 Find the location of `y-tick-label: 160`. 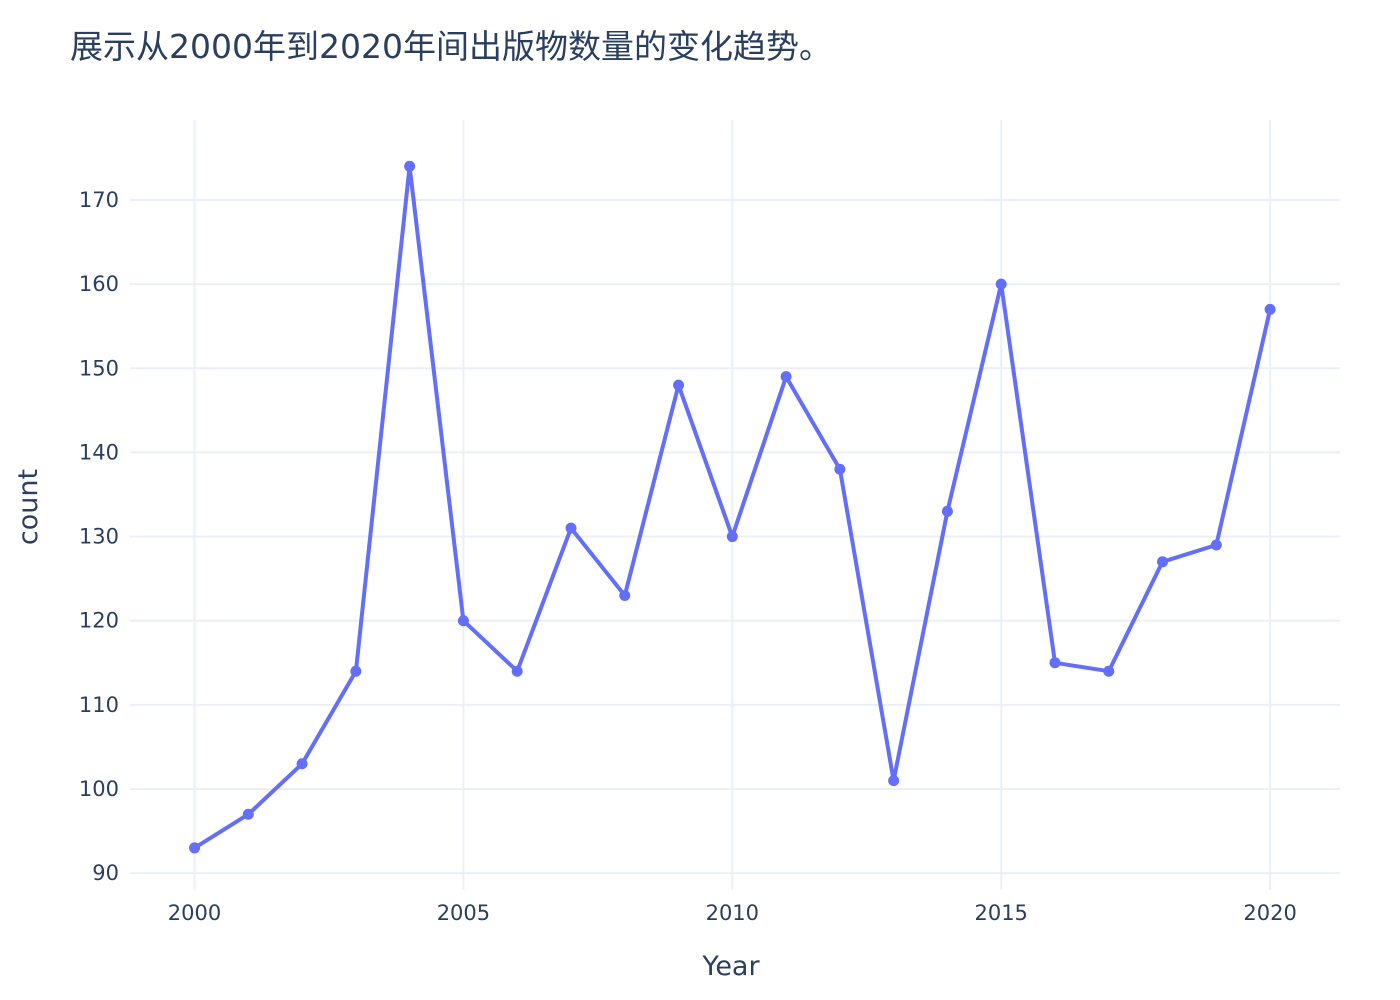

y-tick-label: 160 is located at coordinates (99, 284).